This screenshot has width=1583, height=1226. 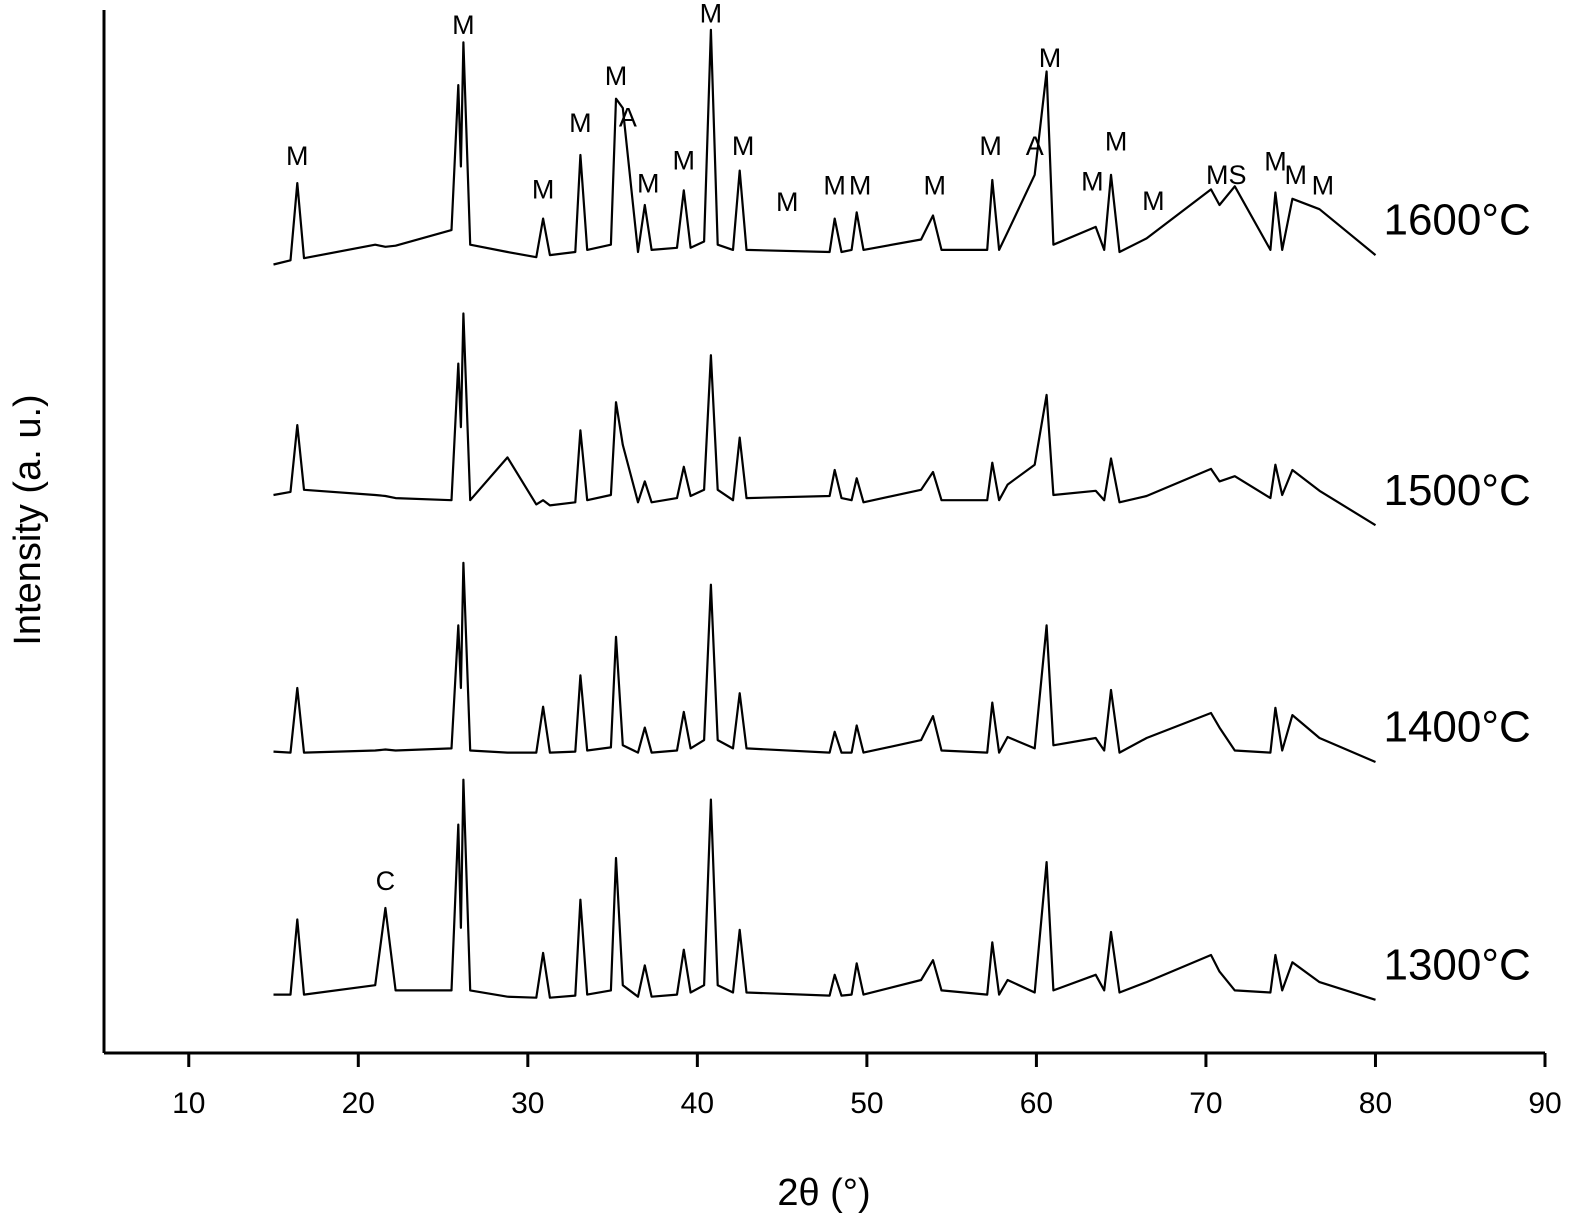 What do you see at coordinates (697, 1103) in the screenshot?
I see `x-tick-label: 40` at bounding box center [697, 1103].